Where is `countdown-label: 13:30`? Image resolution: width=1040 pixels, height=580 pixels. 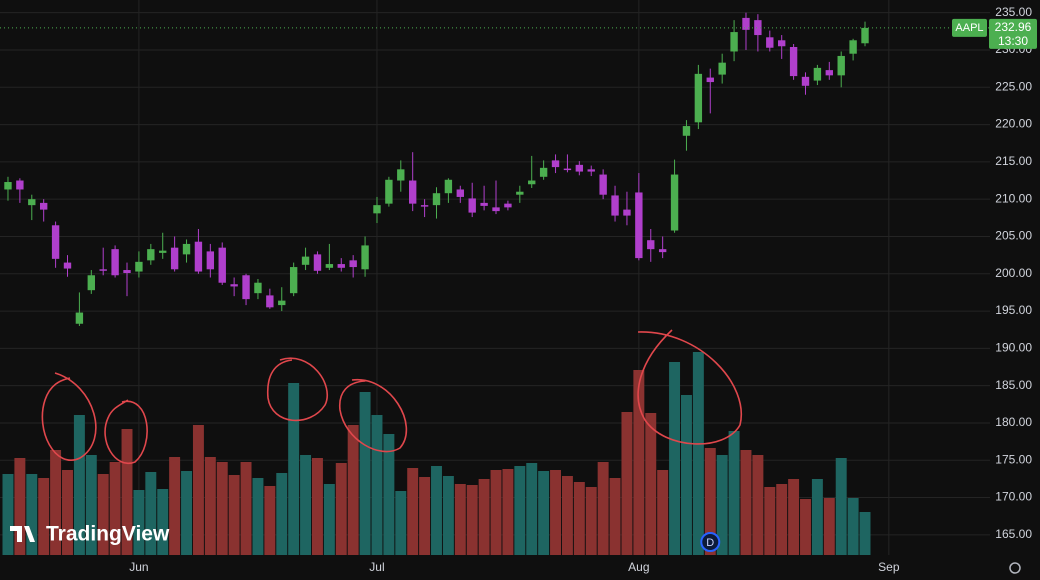
countdown-label: 13:30 is located at coordinates (1013, 41).